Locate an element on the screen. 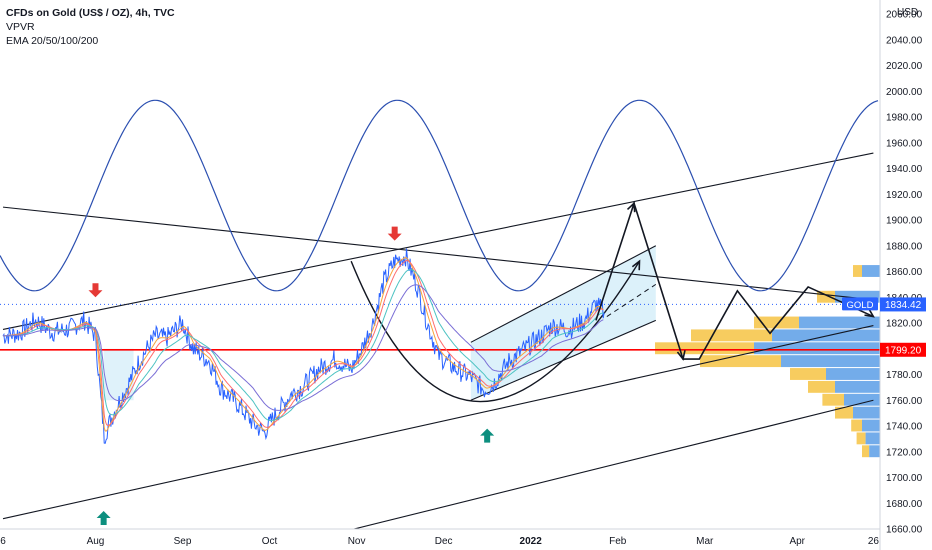  current-price-tag is located at coordinates (903, 304).